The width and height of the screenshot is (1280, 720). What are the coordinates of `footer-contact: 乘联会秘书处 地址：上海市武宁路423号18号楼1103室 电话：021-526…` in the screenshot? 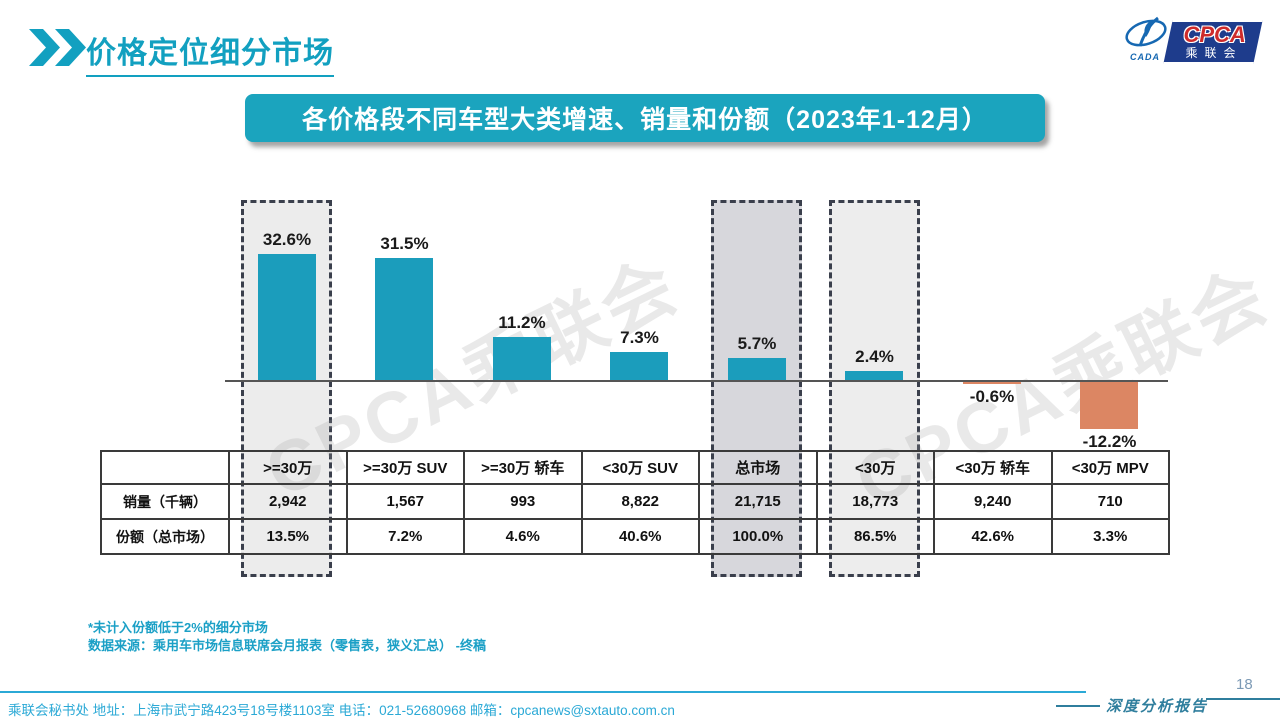 It's located at (341, 710).